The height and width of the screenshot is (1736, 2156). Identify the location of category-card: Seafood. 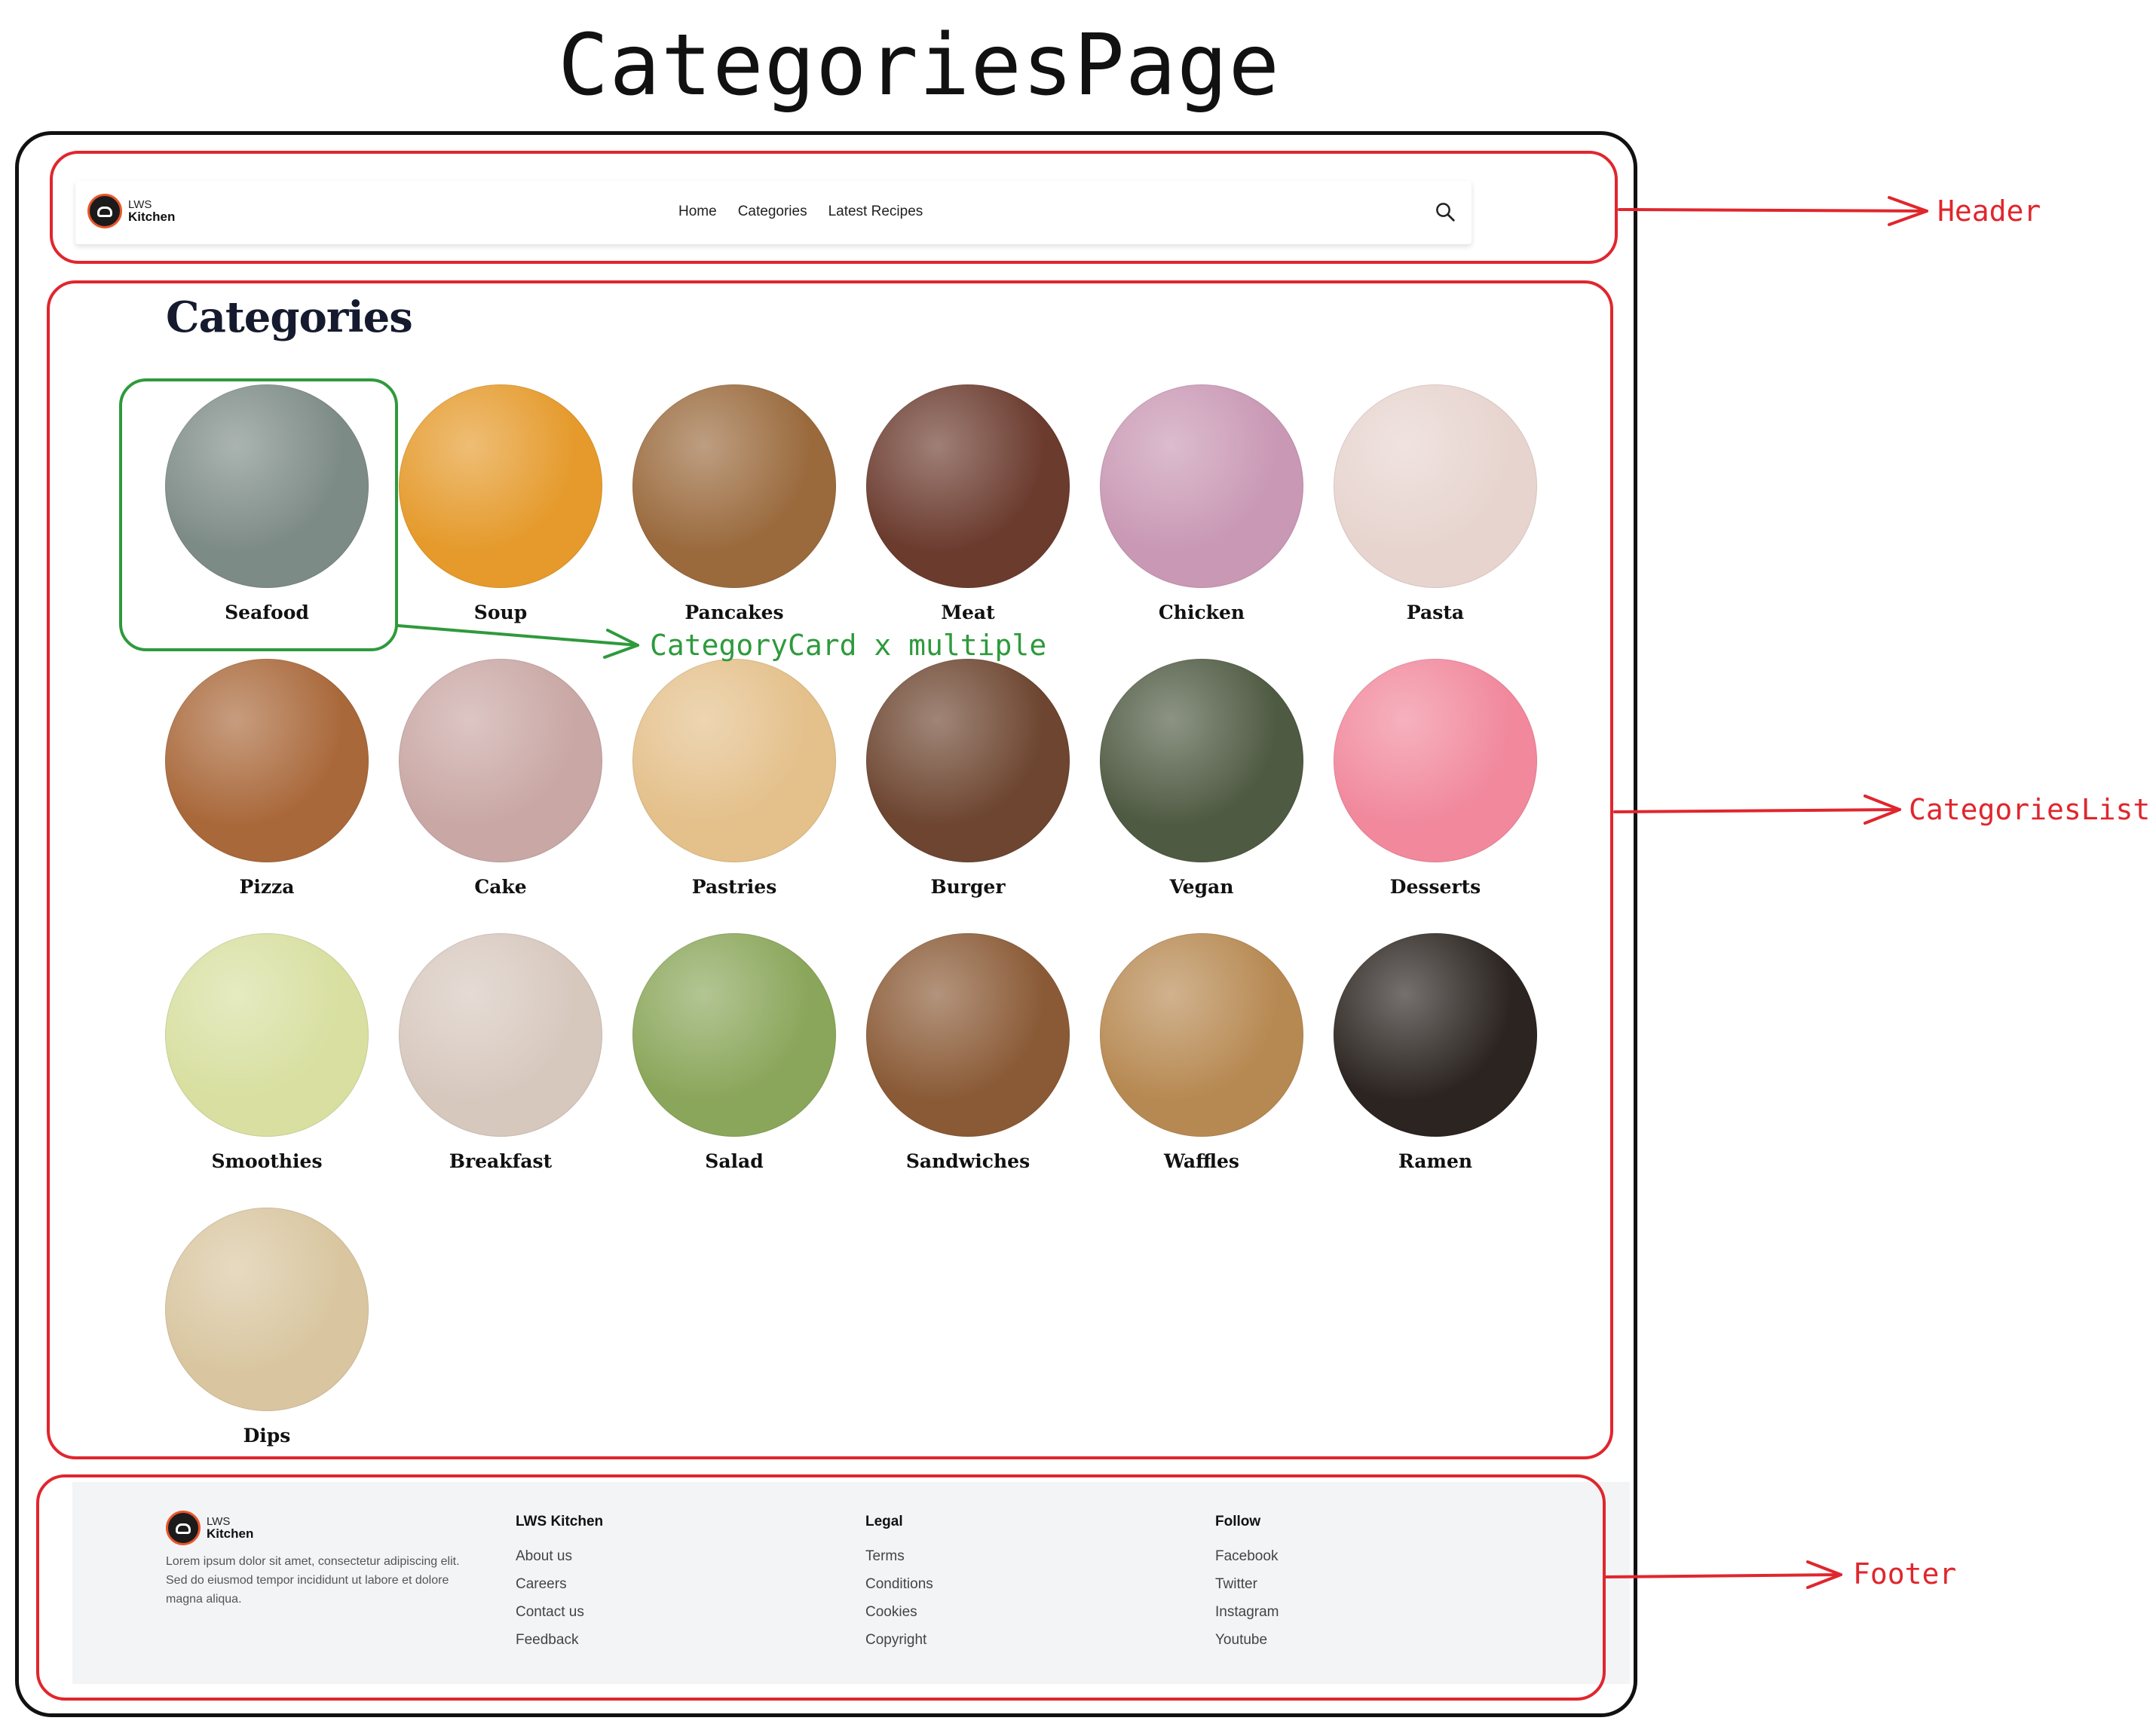
(267, 508).